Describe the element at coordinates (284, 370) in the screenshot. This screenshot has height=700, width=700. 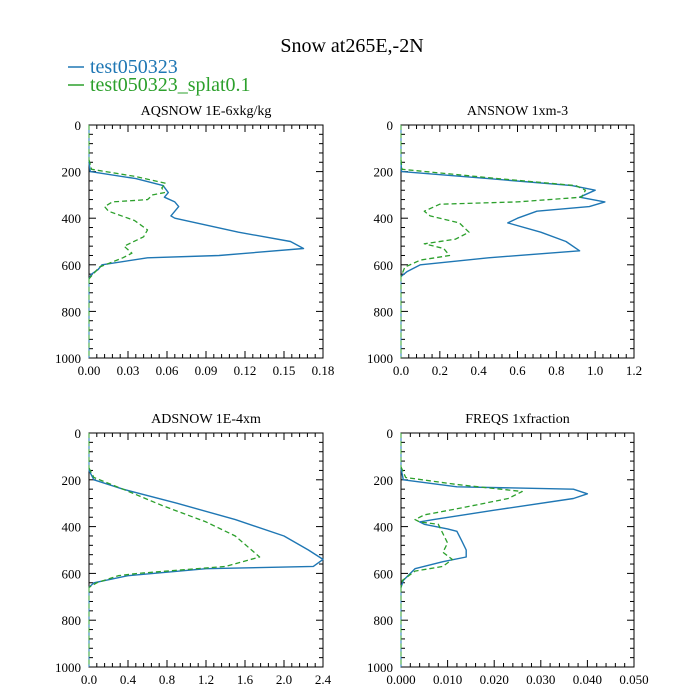
I see `x-tick-label: 0.15` at that location.